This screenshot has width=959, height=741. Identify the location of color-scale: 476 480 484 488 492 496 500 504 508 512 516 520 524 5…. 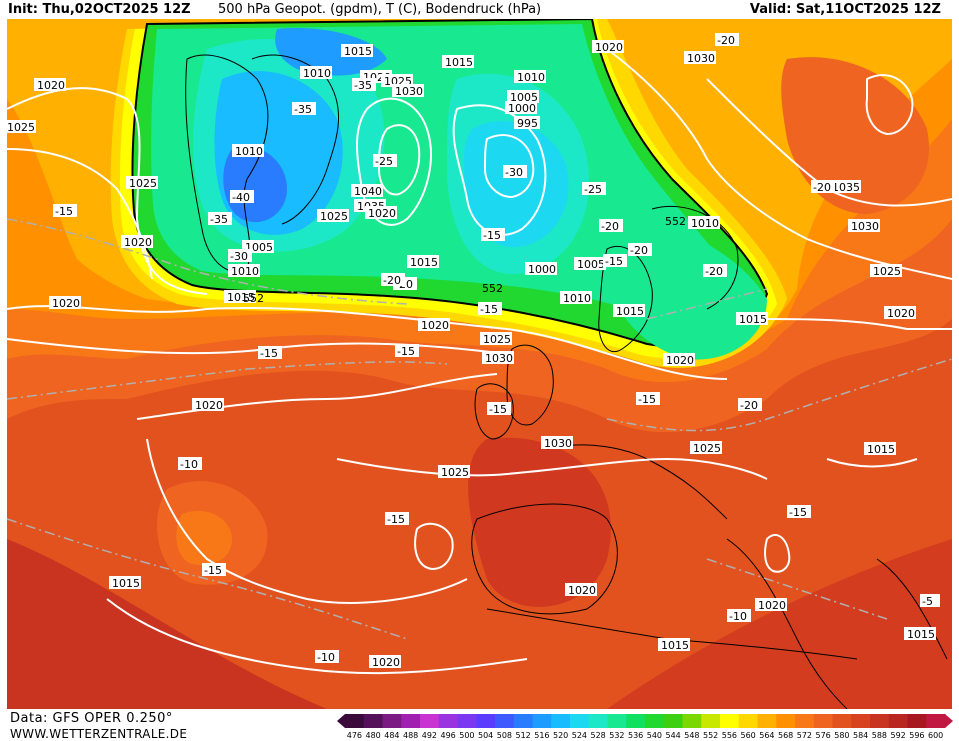
(645, 727).